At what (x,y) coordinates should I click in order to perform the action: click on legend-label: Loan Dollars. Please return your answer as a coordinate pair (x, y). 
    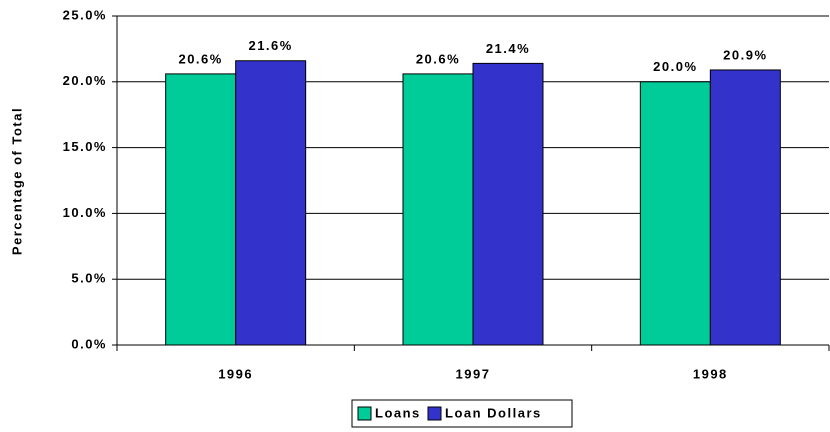
    Looking at the image, I should click on (493, 412).